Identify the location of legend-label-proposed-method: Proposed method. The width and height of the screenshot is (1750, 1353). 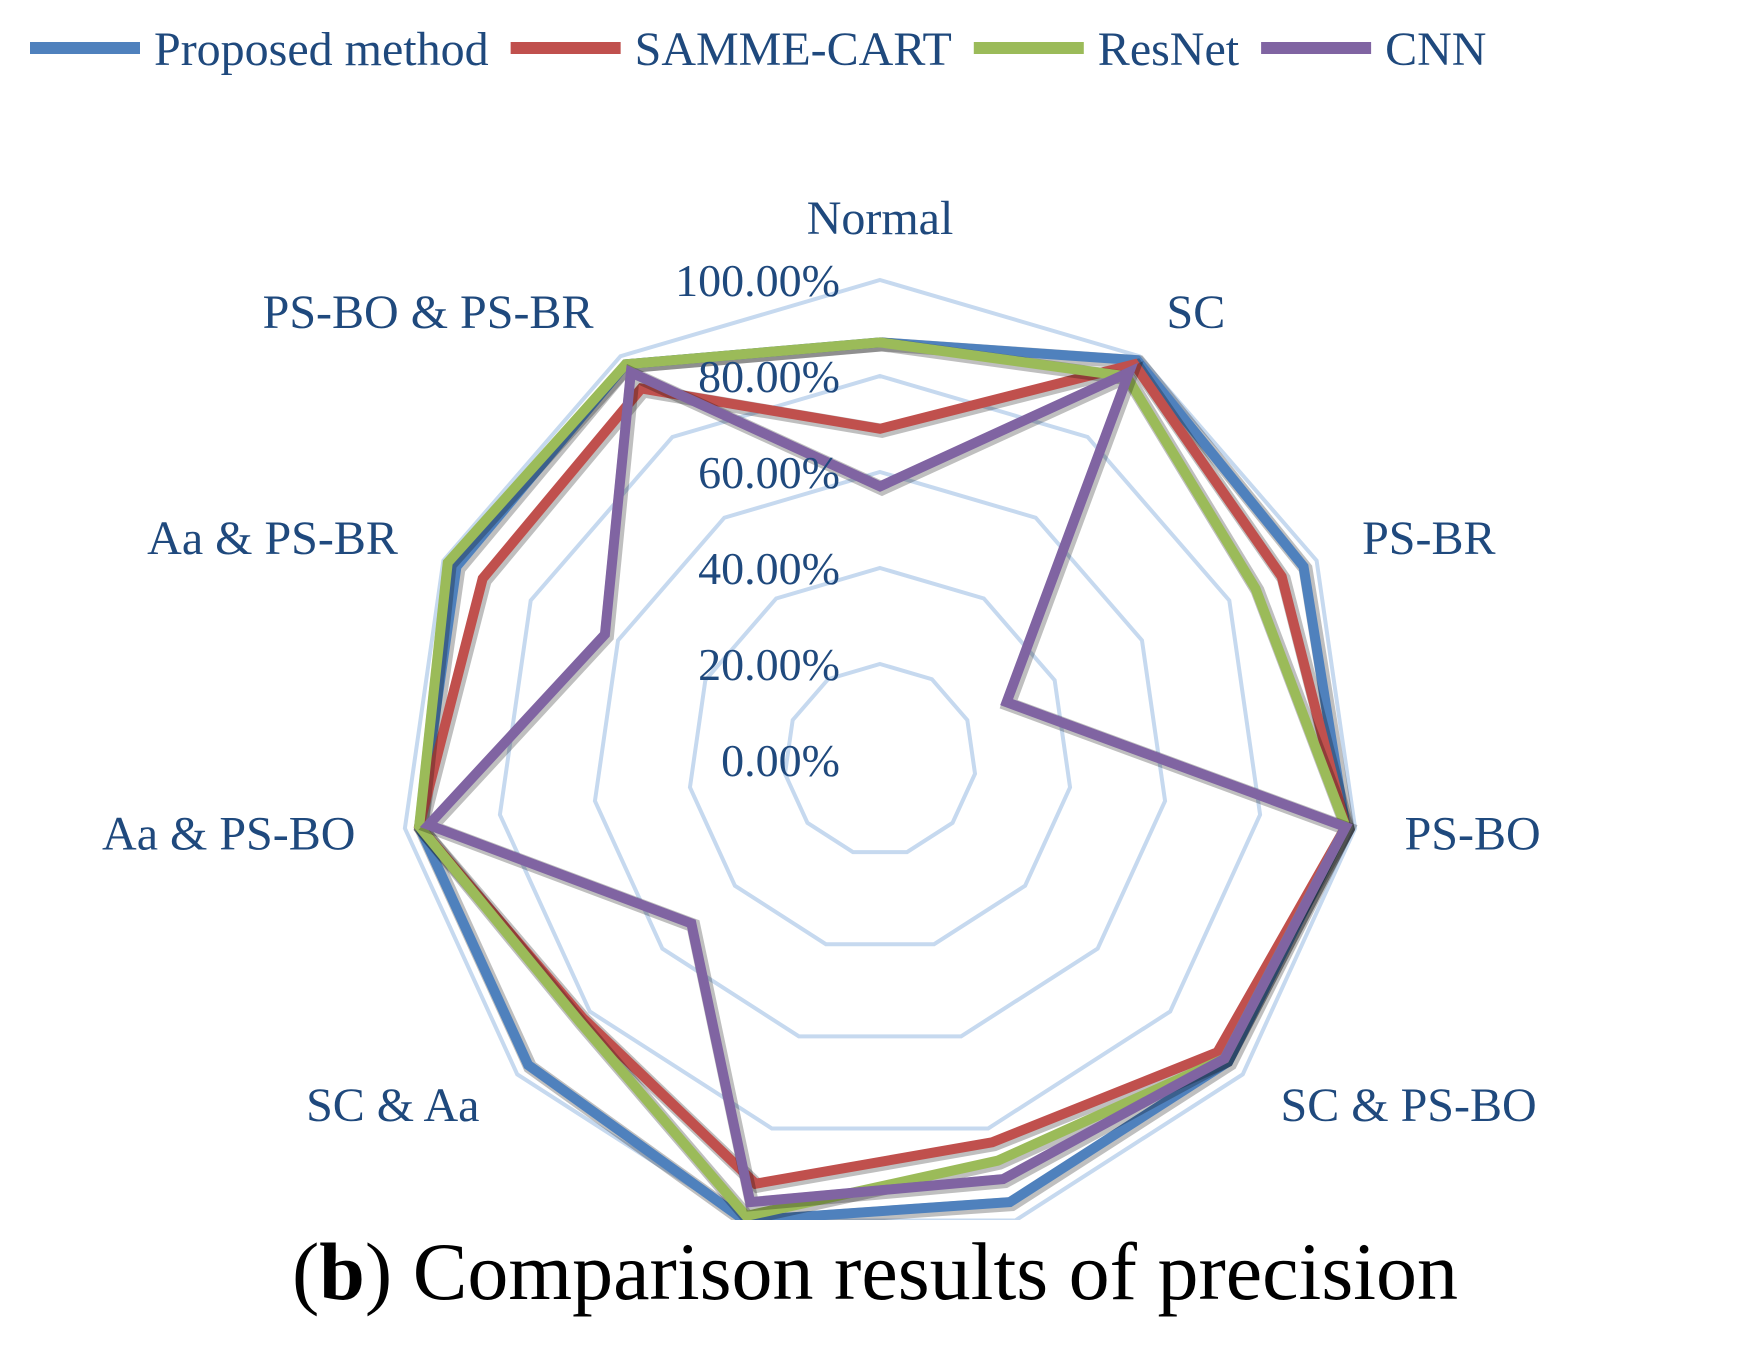
(321, 49).